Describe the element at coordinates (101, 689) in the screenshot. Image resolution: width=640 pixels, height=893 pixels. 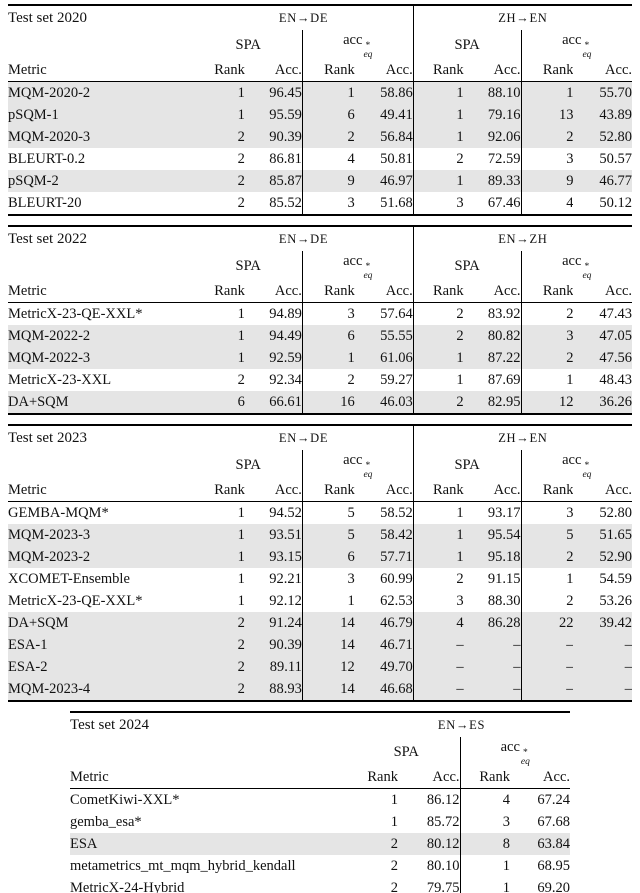
I see `metric-name-cell: MQM-2023-4` at that location.